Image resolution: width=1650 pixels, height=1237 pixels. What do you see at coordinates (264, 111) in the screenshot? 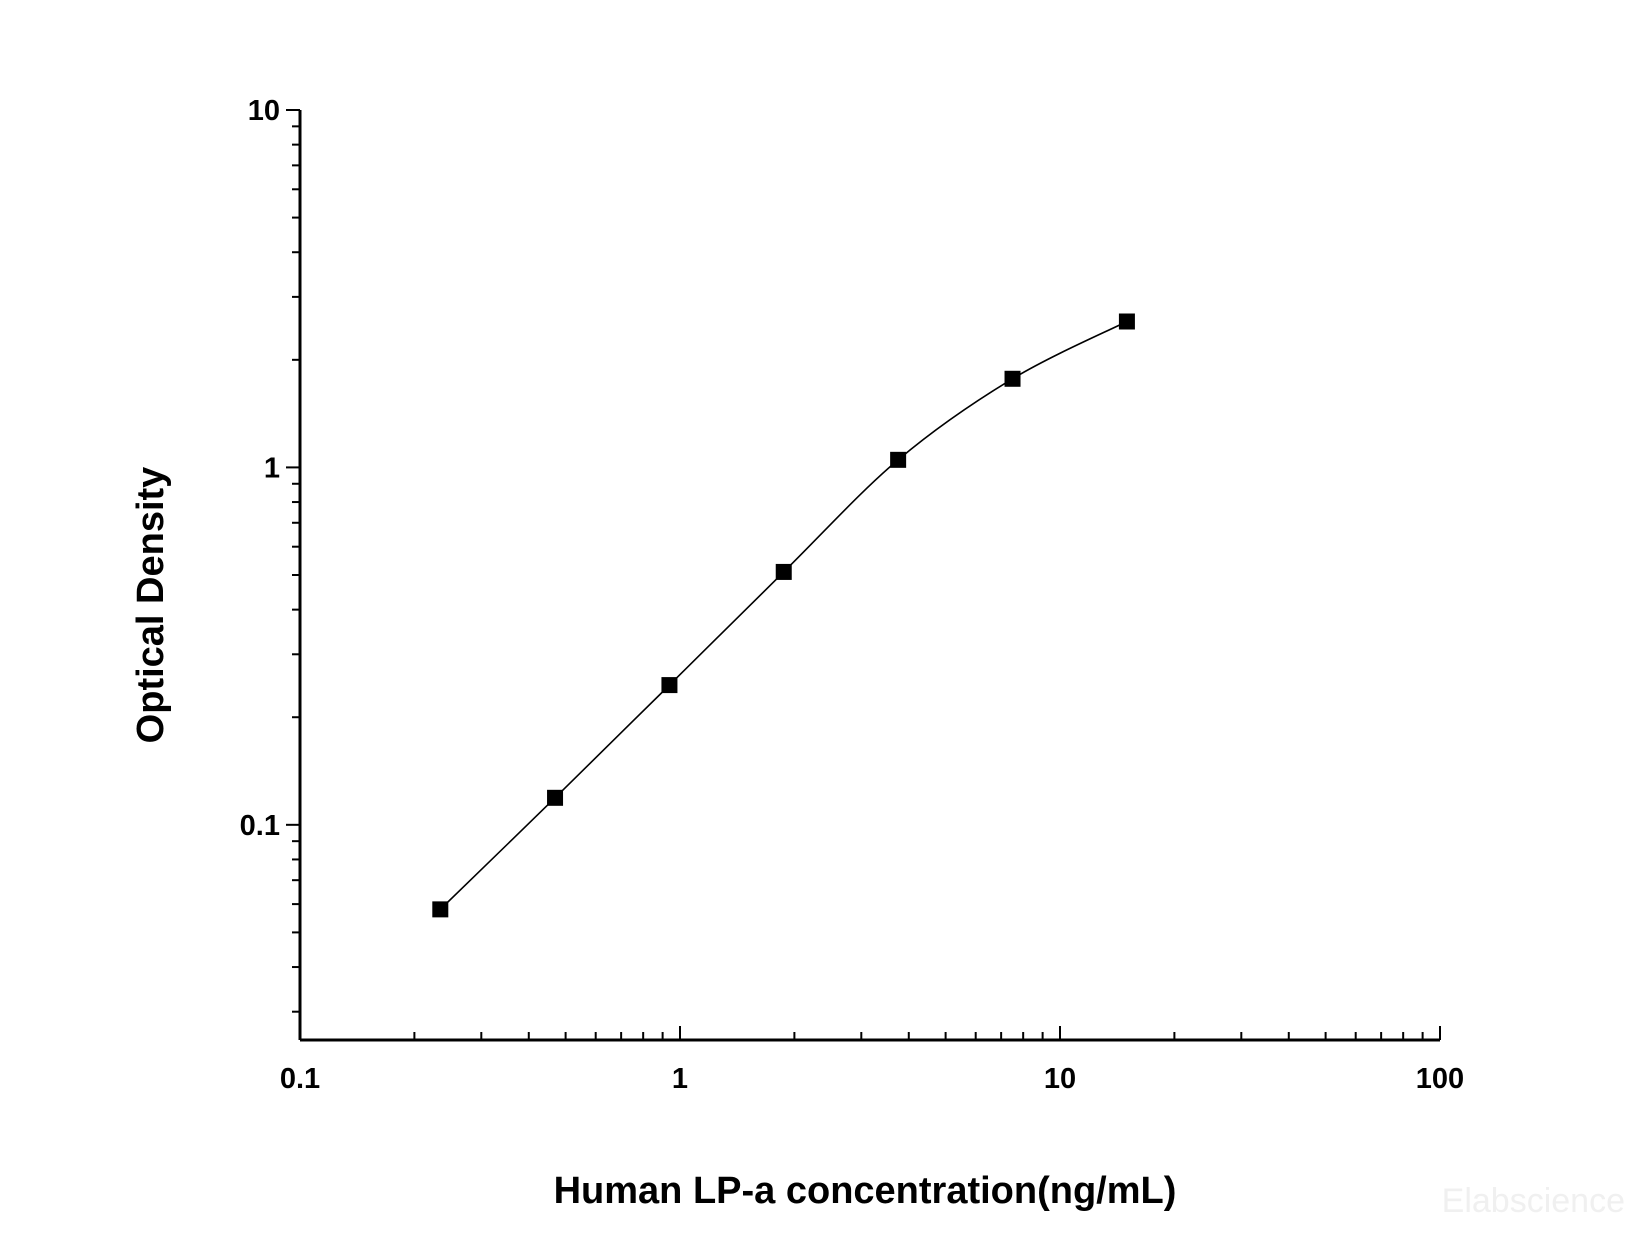
I see `y-tick-label: 10` at bounding box center [264, 111].